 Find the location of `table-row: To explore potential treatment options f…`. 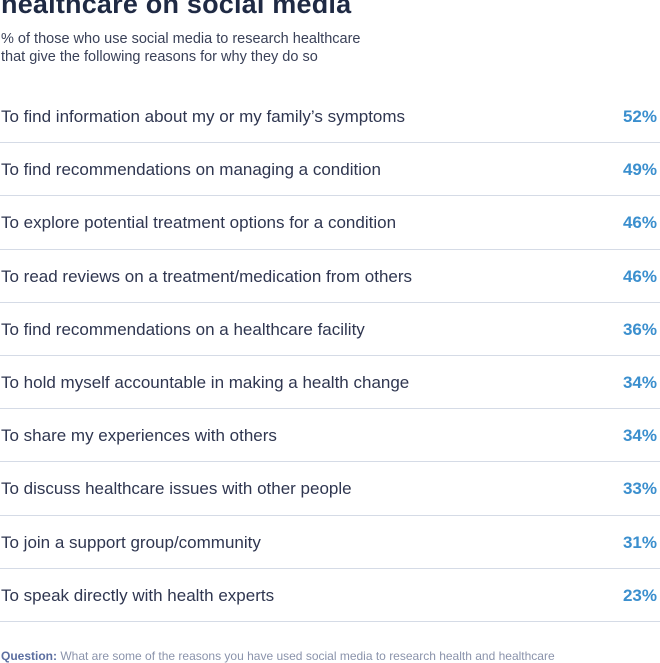

table-row: To explore potential treatment options f… is located at coordinates (330, 223).